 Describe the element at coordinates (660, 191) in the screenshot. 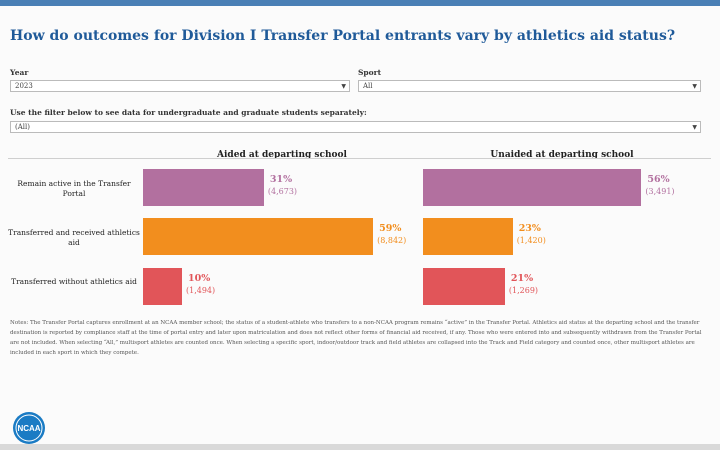

I see `count-label-unaided-active: (3,491)` at that location.